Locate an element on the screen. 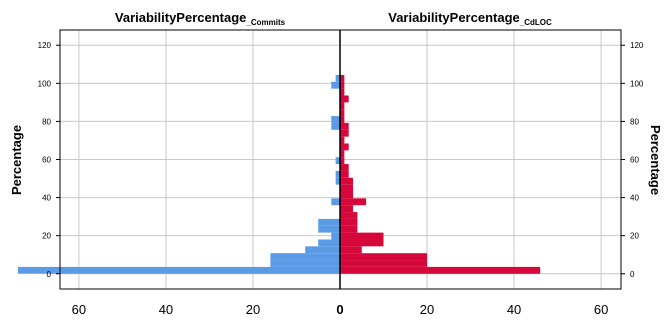 This screenshot has width=664, height=322. x-tick-label-left: 0 is located at coordinates (339, 309).